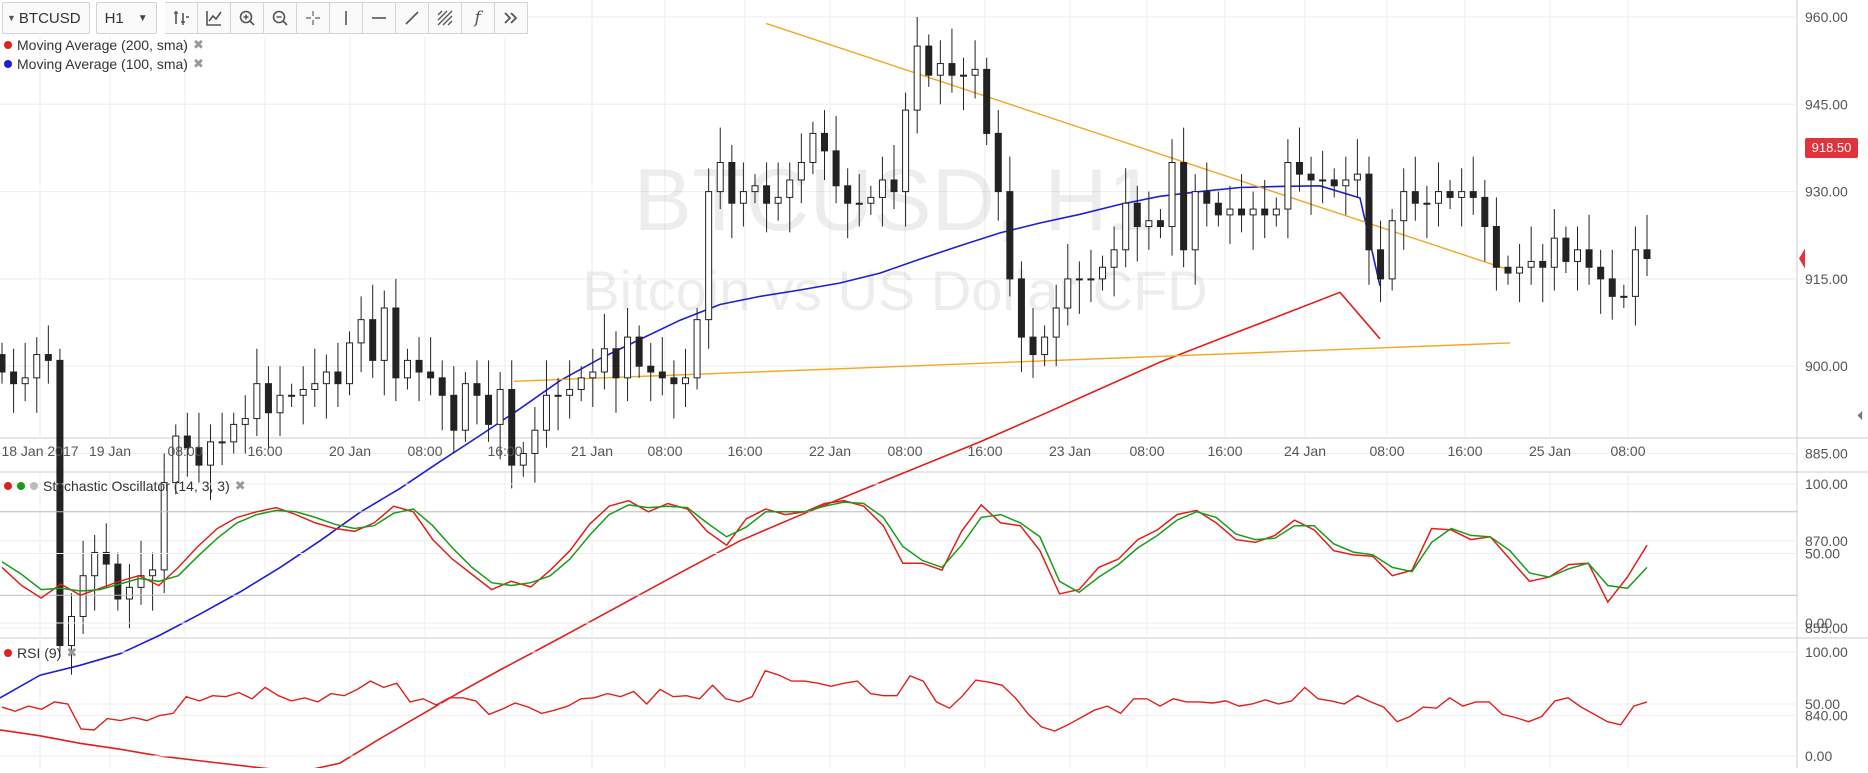 This screenshot has width=1868, height=773. What do you see at coordinates (247, 18) in the screenshot?
I see `zoom-in-icon` at bounding box center [247, 18].